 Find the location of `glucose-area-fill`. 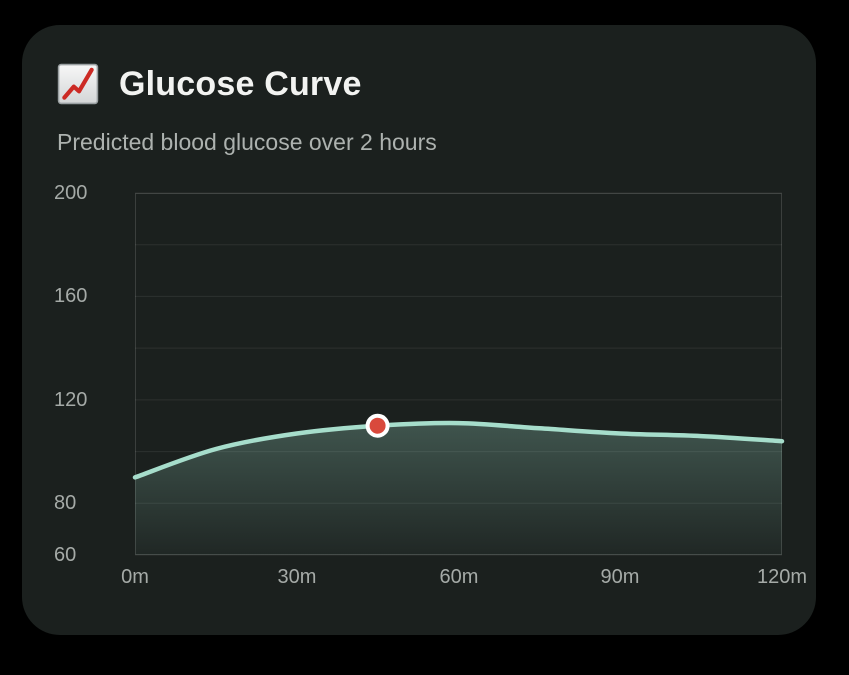

glucose-area-fill is located at coordinates (458, 489).